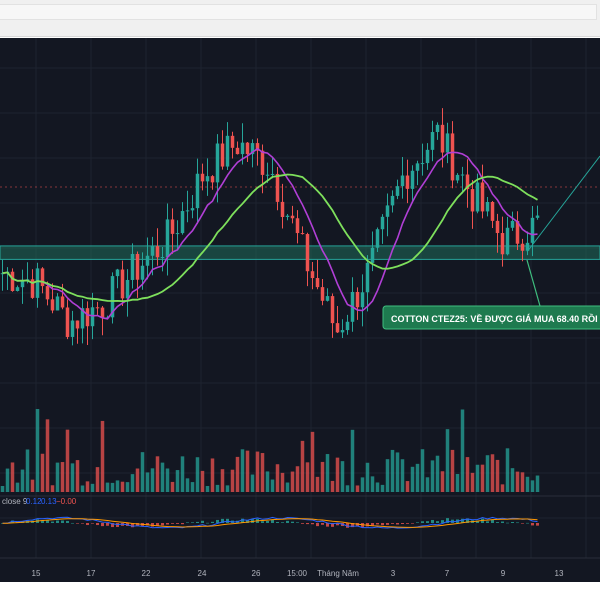  Describe the element at coordinates (447, 573) in the screenshot. I see `x-tick-label: 7` at that location.